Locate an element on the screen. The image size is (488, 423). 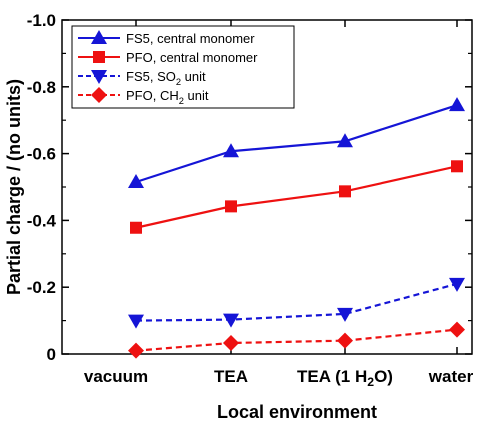
legend-box is located at coordinates (183, 67).